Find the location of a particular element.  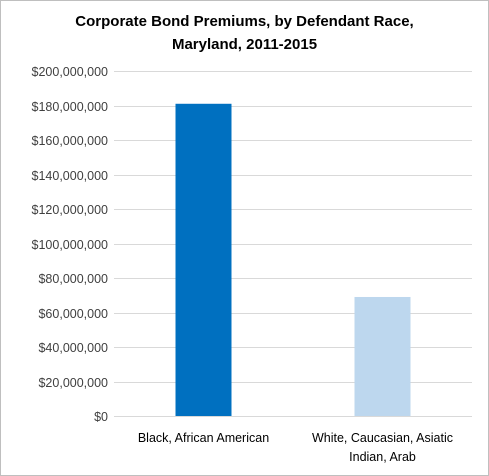

y-tick-label: $100,000,000 is located at coordinates (70, 245).